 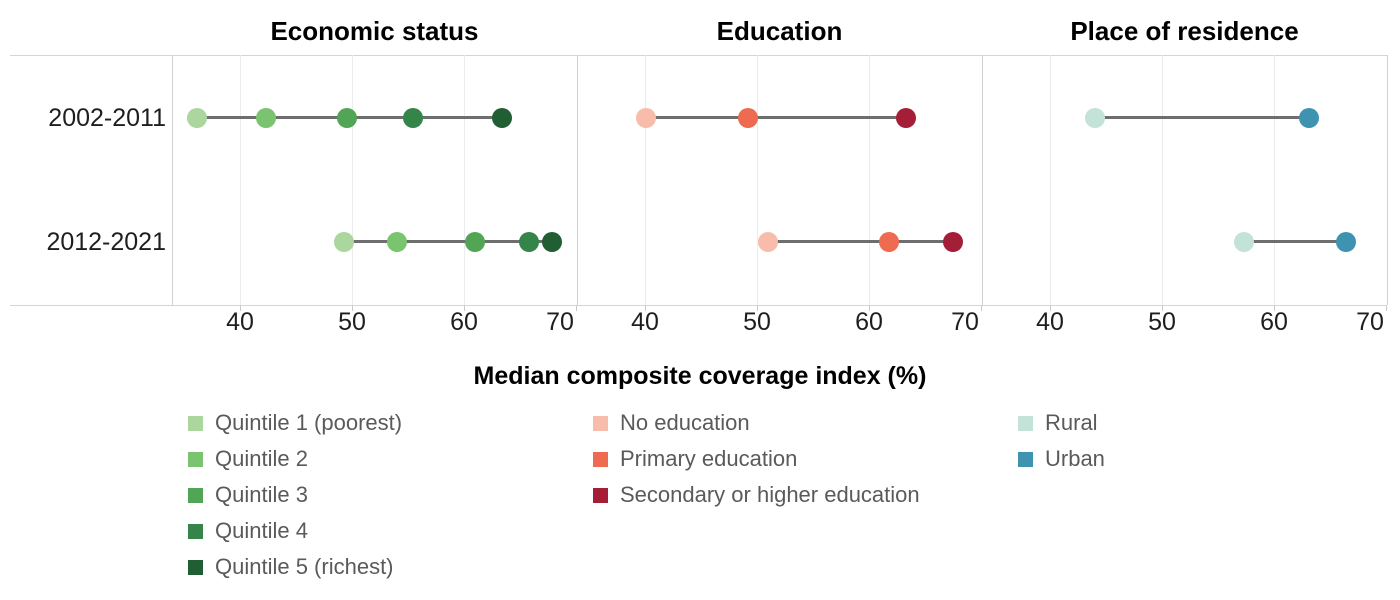 I want to click on dot-quintile-1-poorest-2012-2021, so click(x=344, y=242).